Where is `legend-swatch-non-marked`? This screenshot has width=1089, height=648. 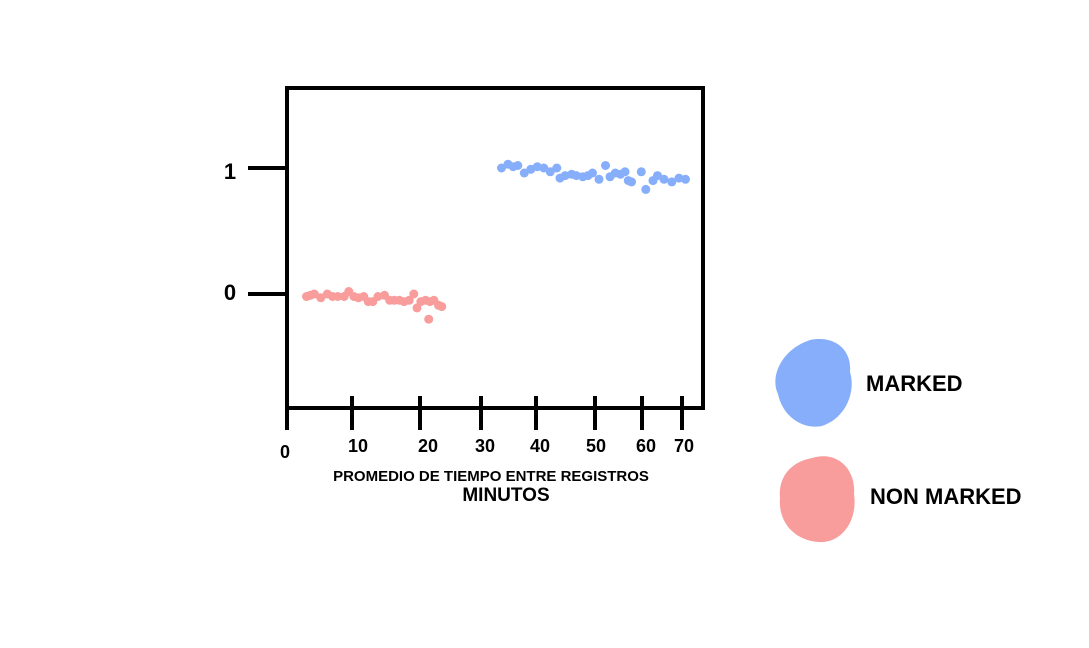 legend-swatch-non-marked is located at coordinates (817, 499).